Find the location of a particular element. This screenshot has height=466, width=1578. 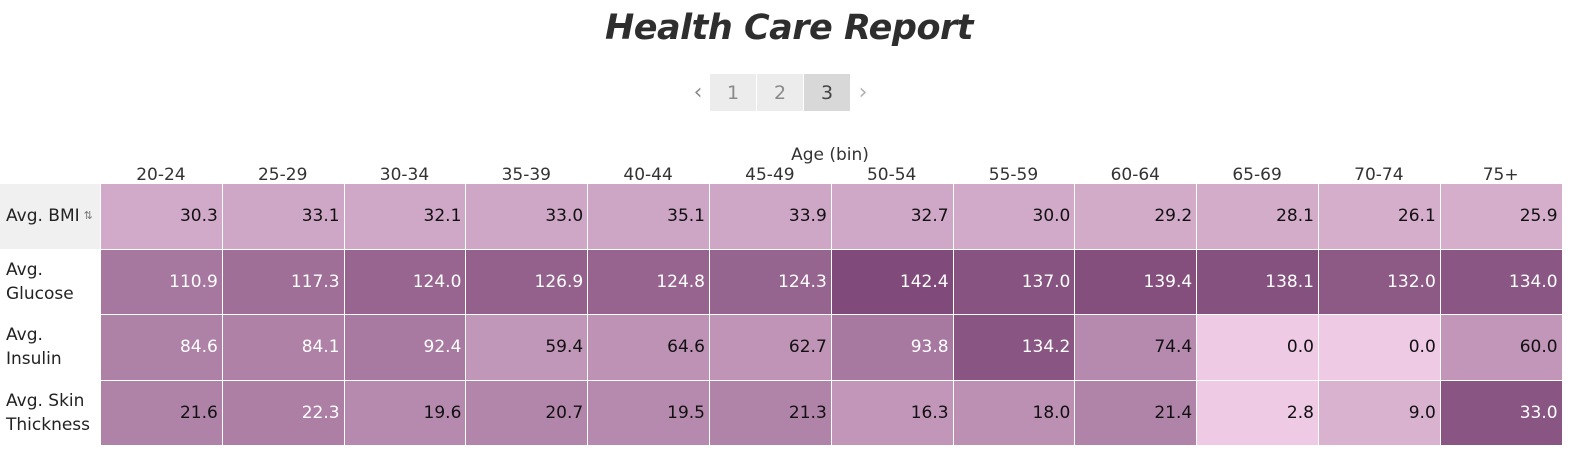

heatmap-cell: 30.0 is located at coordinates (1013, 216).